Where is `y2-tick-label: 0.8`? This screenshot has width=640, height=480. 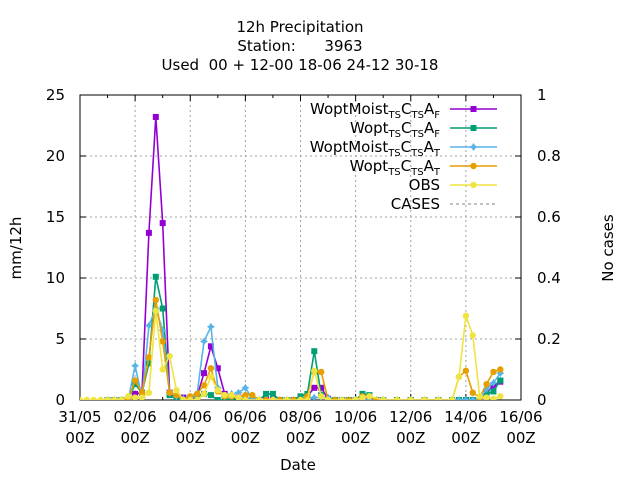 y2-tick-label: 0.8 is located at coordinates (549, 156).